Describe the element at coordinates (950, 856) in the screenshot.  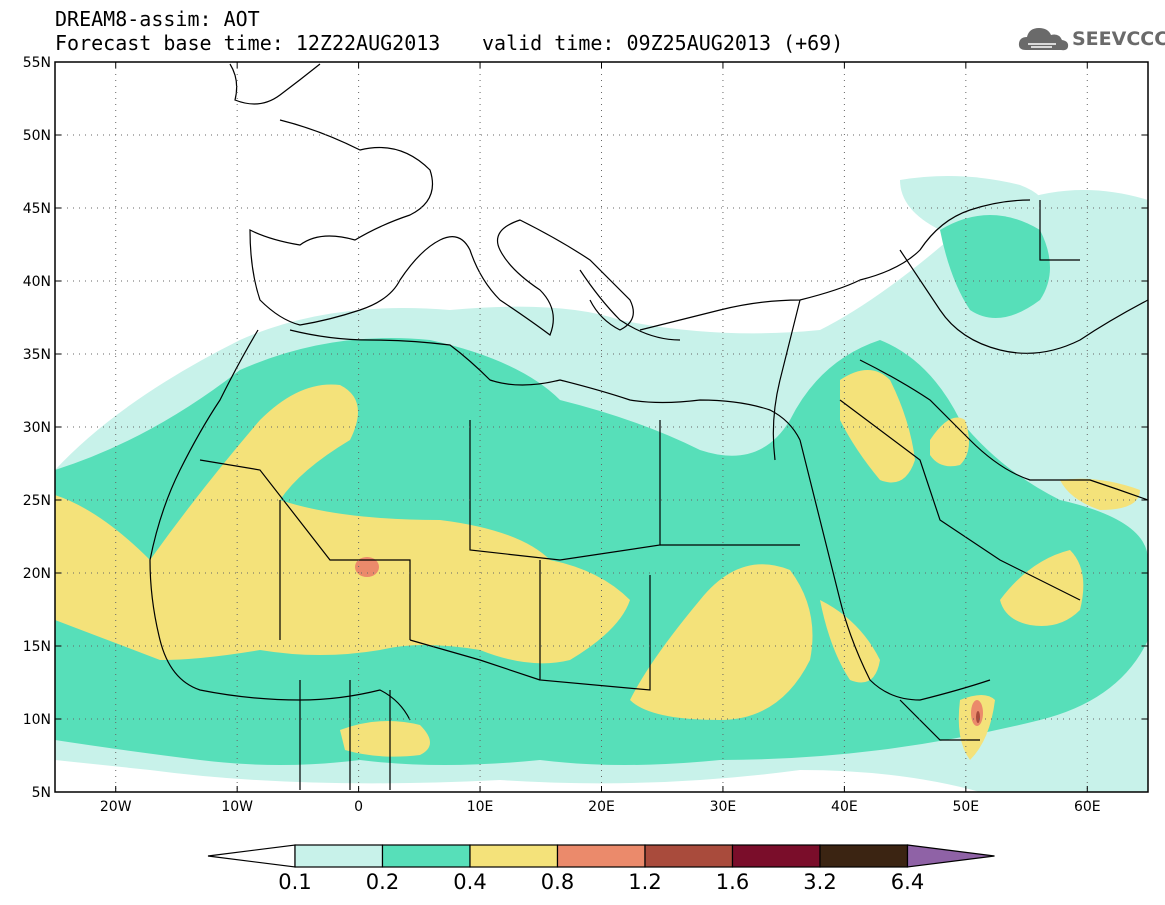
I see `colorbar-over-arrow` at that location.